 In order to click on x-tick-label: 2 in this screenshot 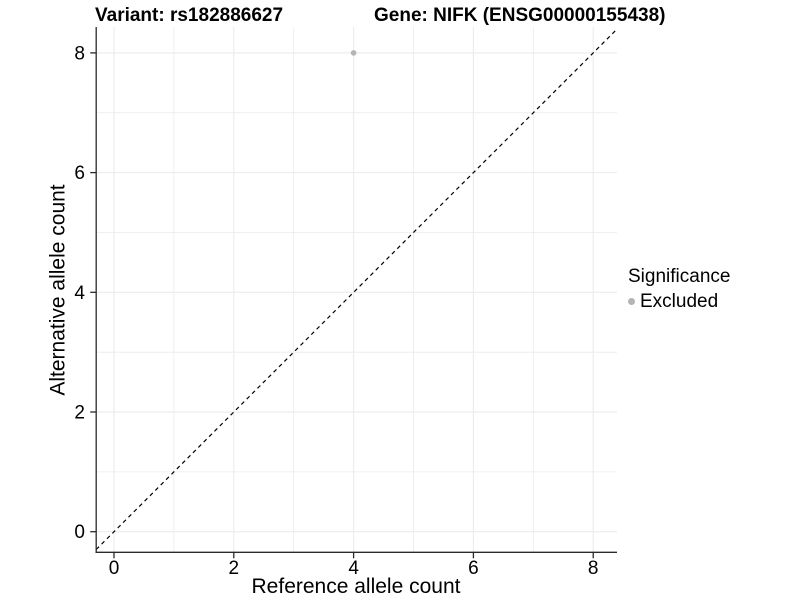, I will do `click(234, 568)`.